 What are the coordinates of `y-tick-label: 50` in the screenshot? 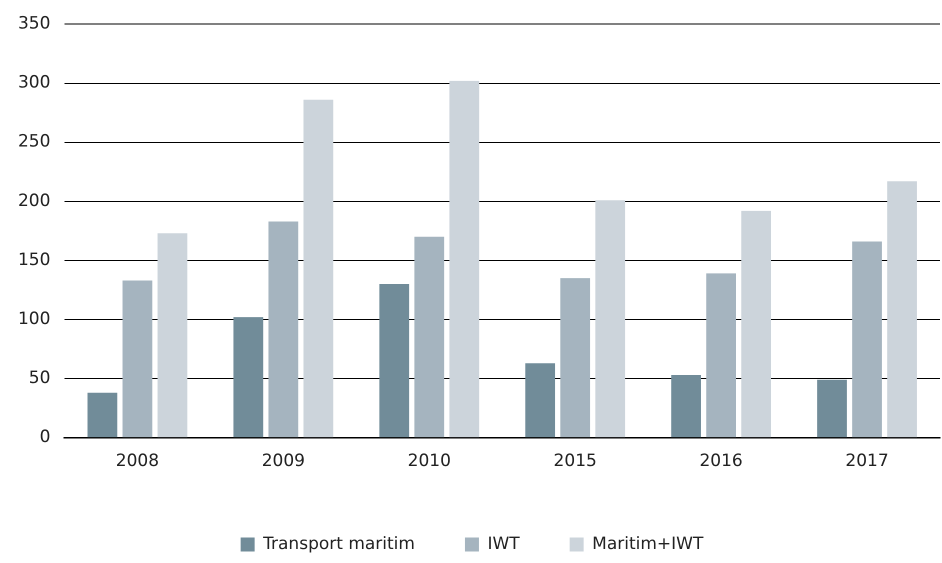 It's located at (39, 378).